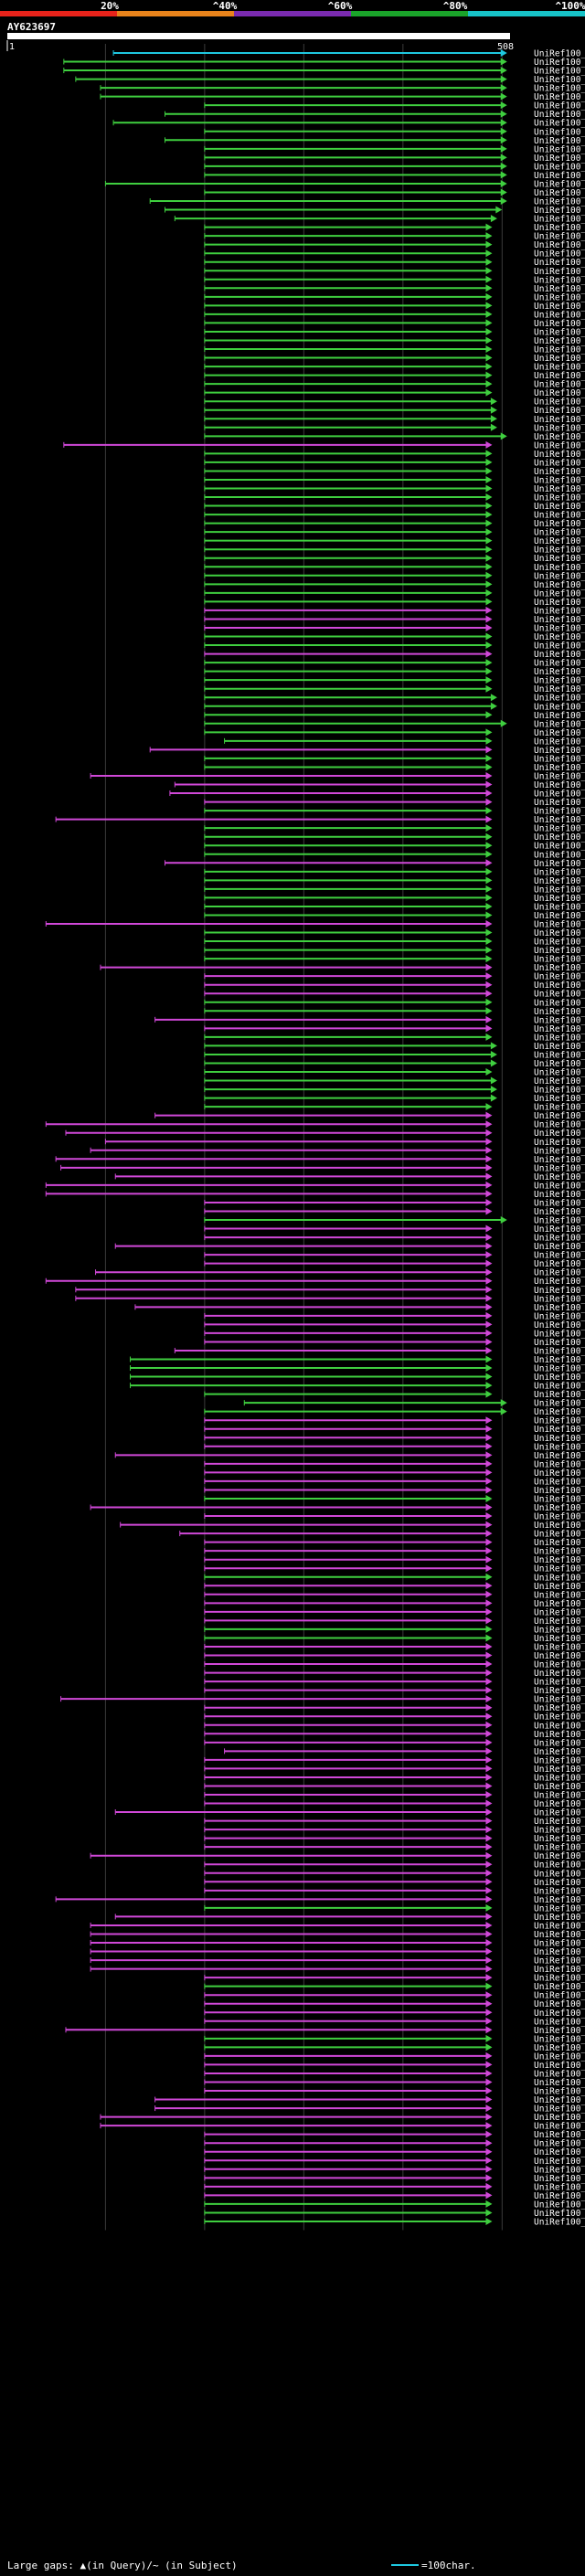 The height and width of the screenshot is (2576, 585). Describe the element at coordinates (560, 228) in the screenshot. I see `hit-label: UniRef100_Q8VYR2` at that location.